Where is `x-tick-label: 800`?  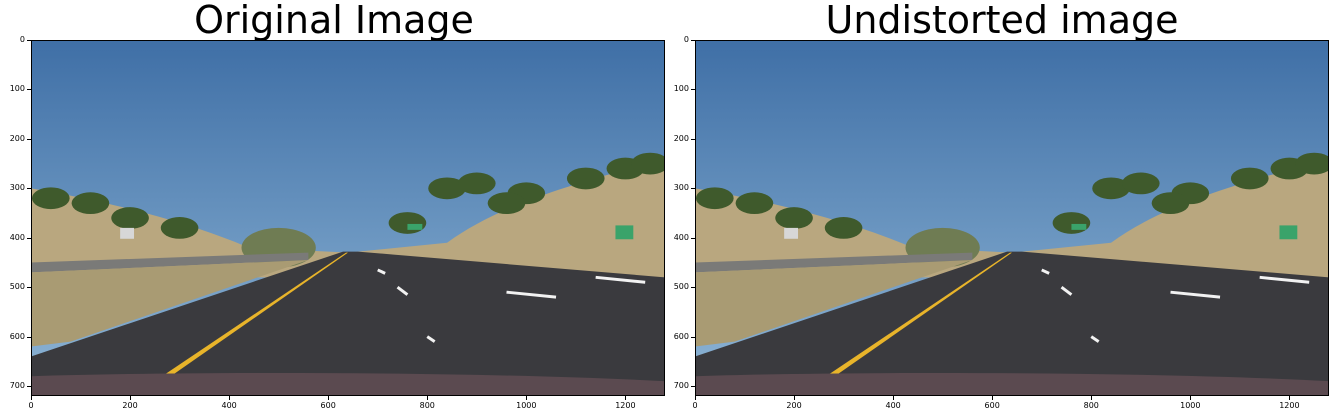 x-tick-label: 800 is located at coordinates (1091, 405).